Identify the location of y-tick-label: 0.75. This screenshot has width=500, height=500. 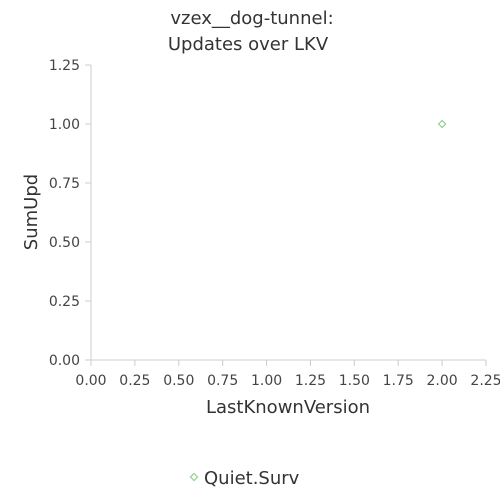
(64, 184).